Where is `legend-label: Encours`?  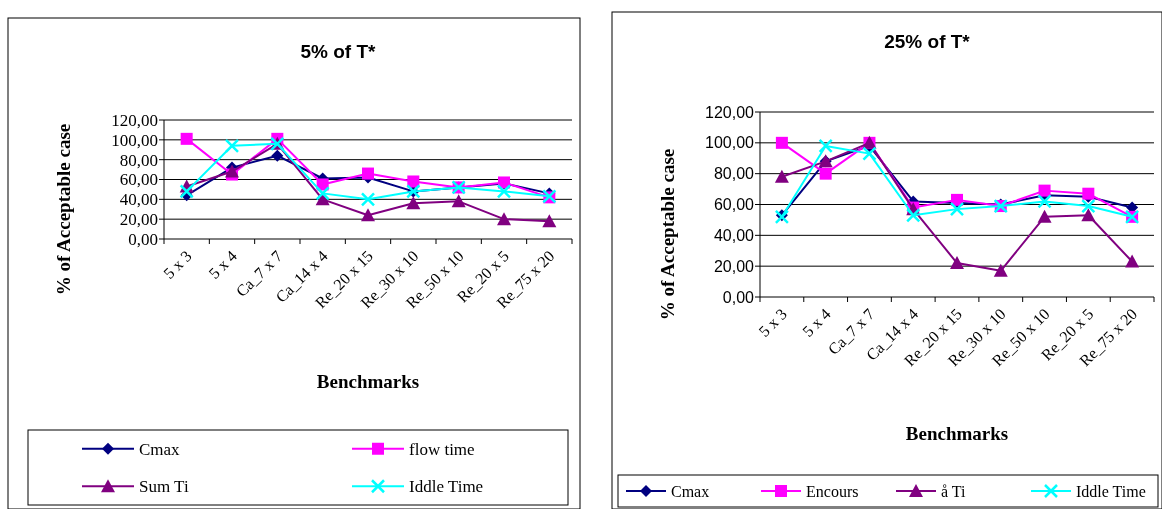
legend-label: Encours is located at coordinates (832, 491).